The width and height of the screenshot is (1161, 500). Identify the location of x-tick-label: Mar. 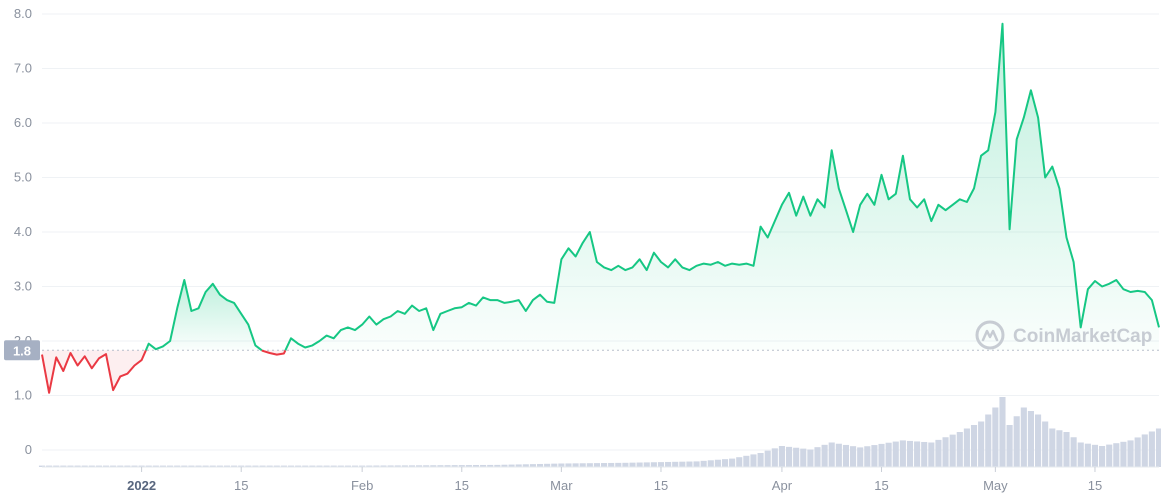
(561, 485).